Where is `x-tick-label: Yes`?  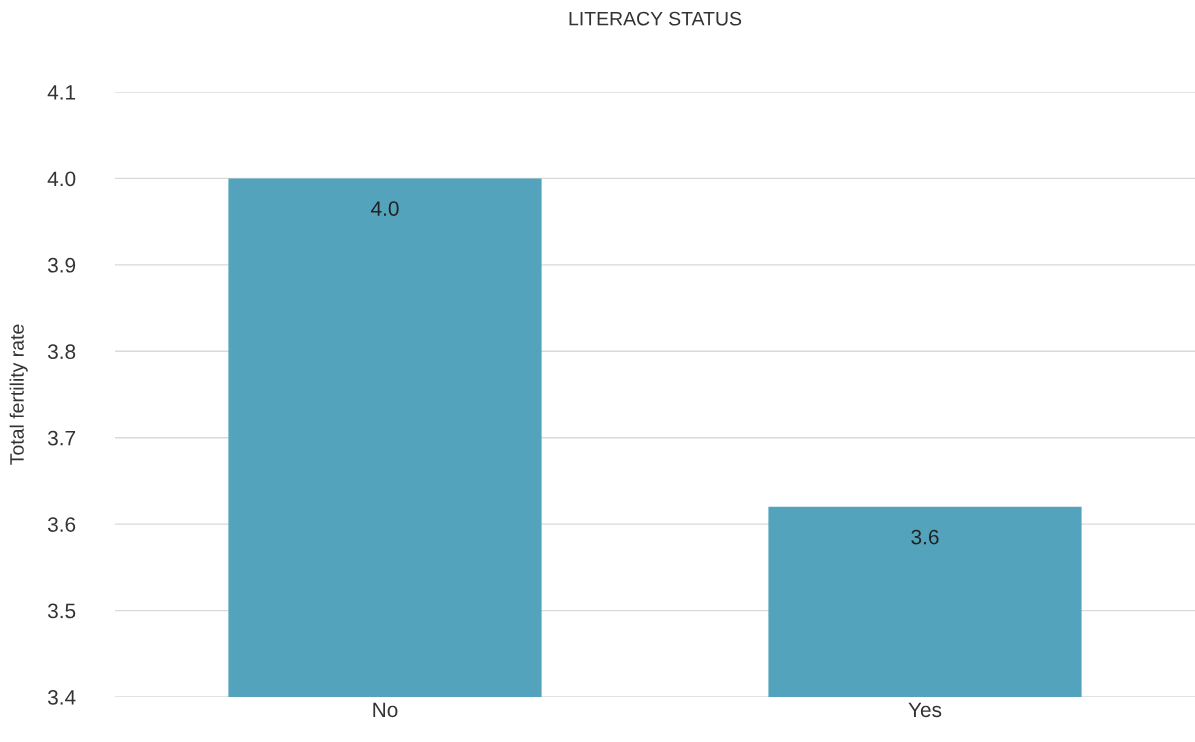
x-tick-label: Yes is located at coordinates (925, 710).